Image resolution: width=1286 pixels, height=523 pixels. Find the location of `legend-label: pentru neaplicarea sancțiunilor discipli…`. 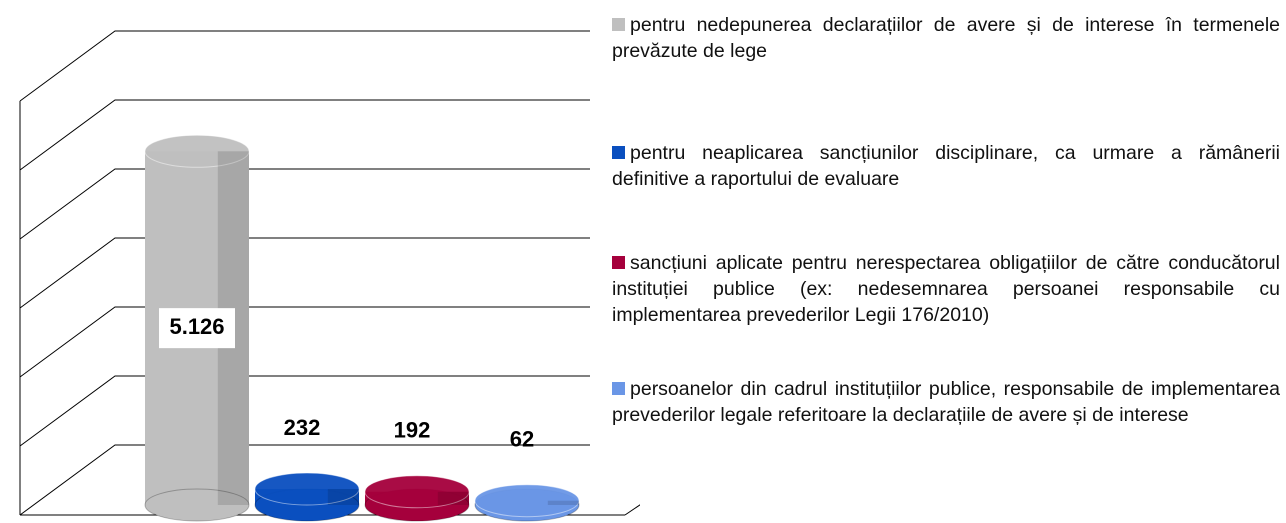

legend-label: pentru neaplicarea sancțiunilor discipli… is located at coordinates (946, 166).